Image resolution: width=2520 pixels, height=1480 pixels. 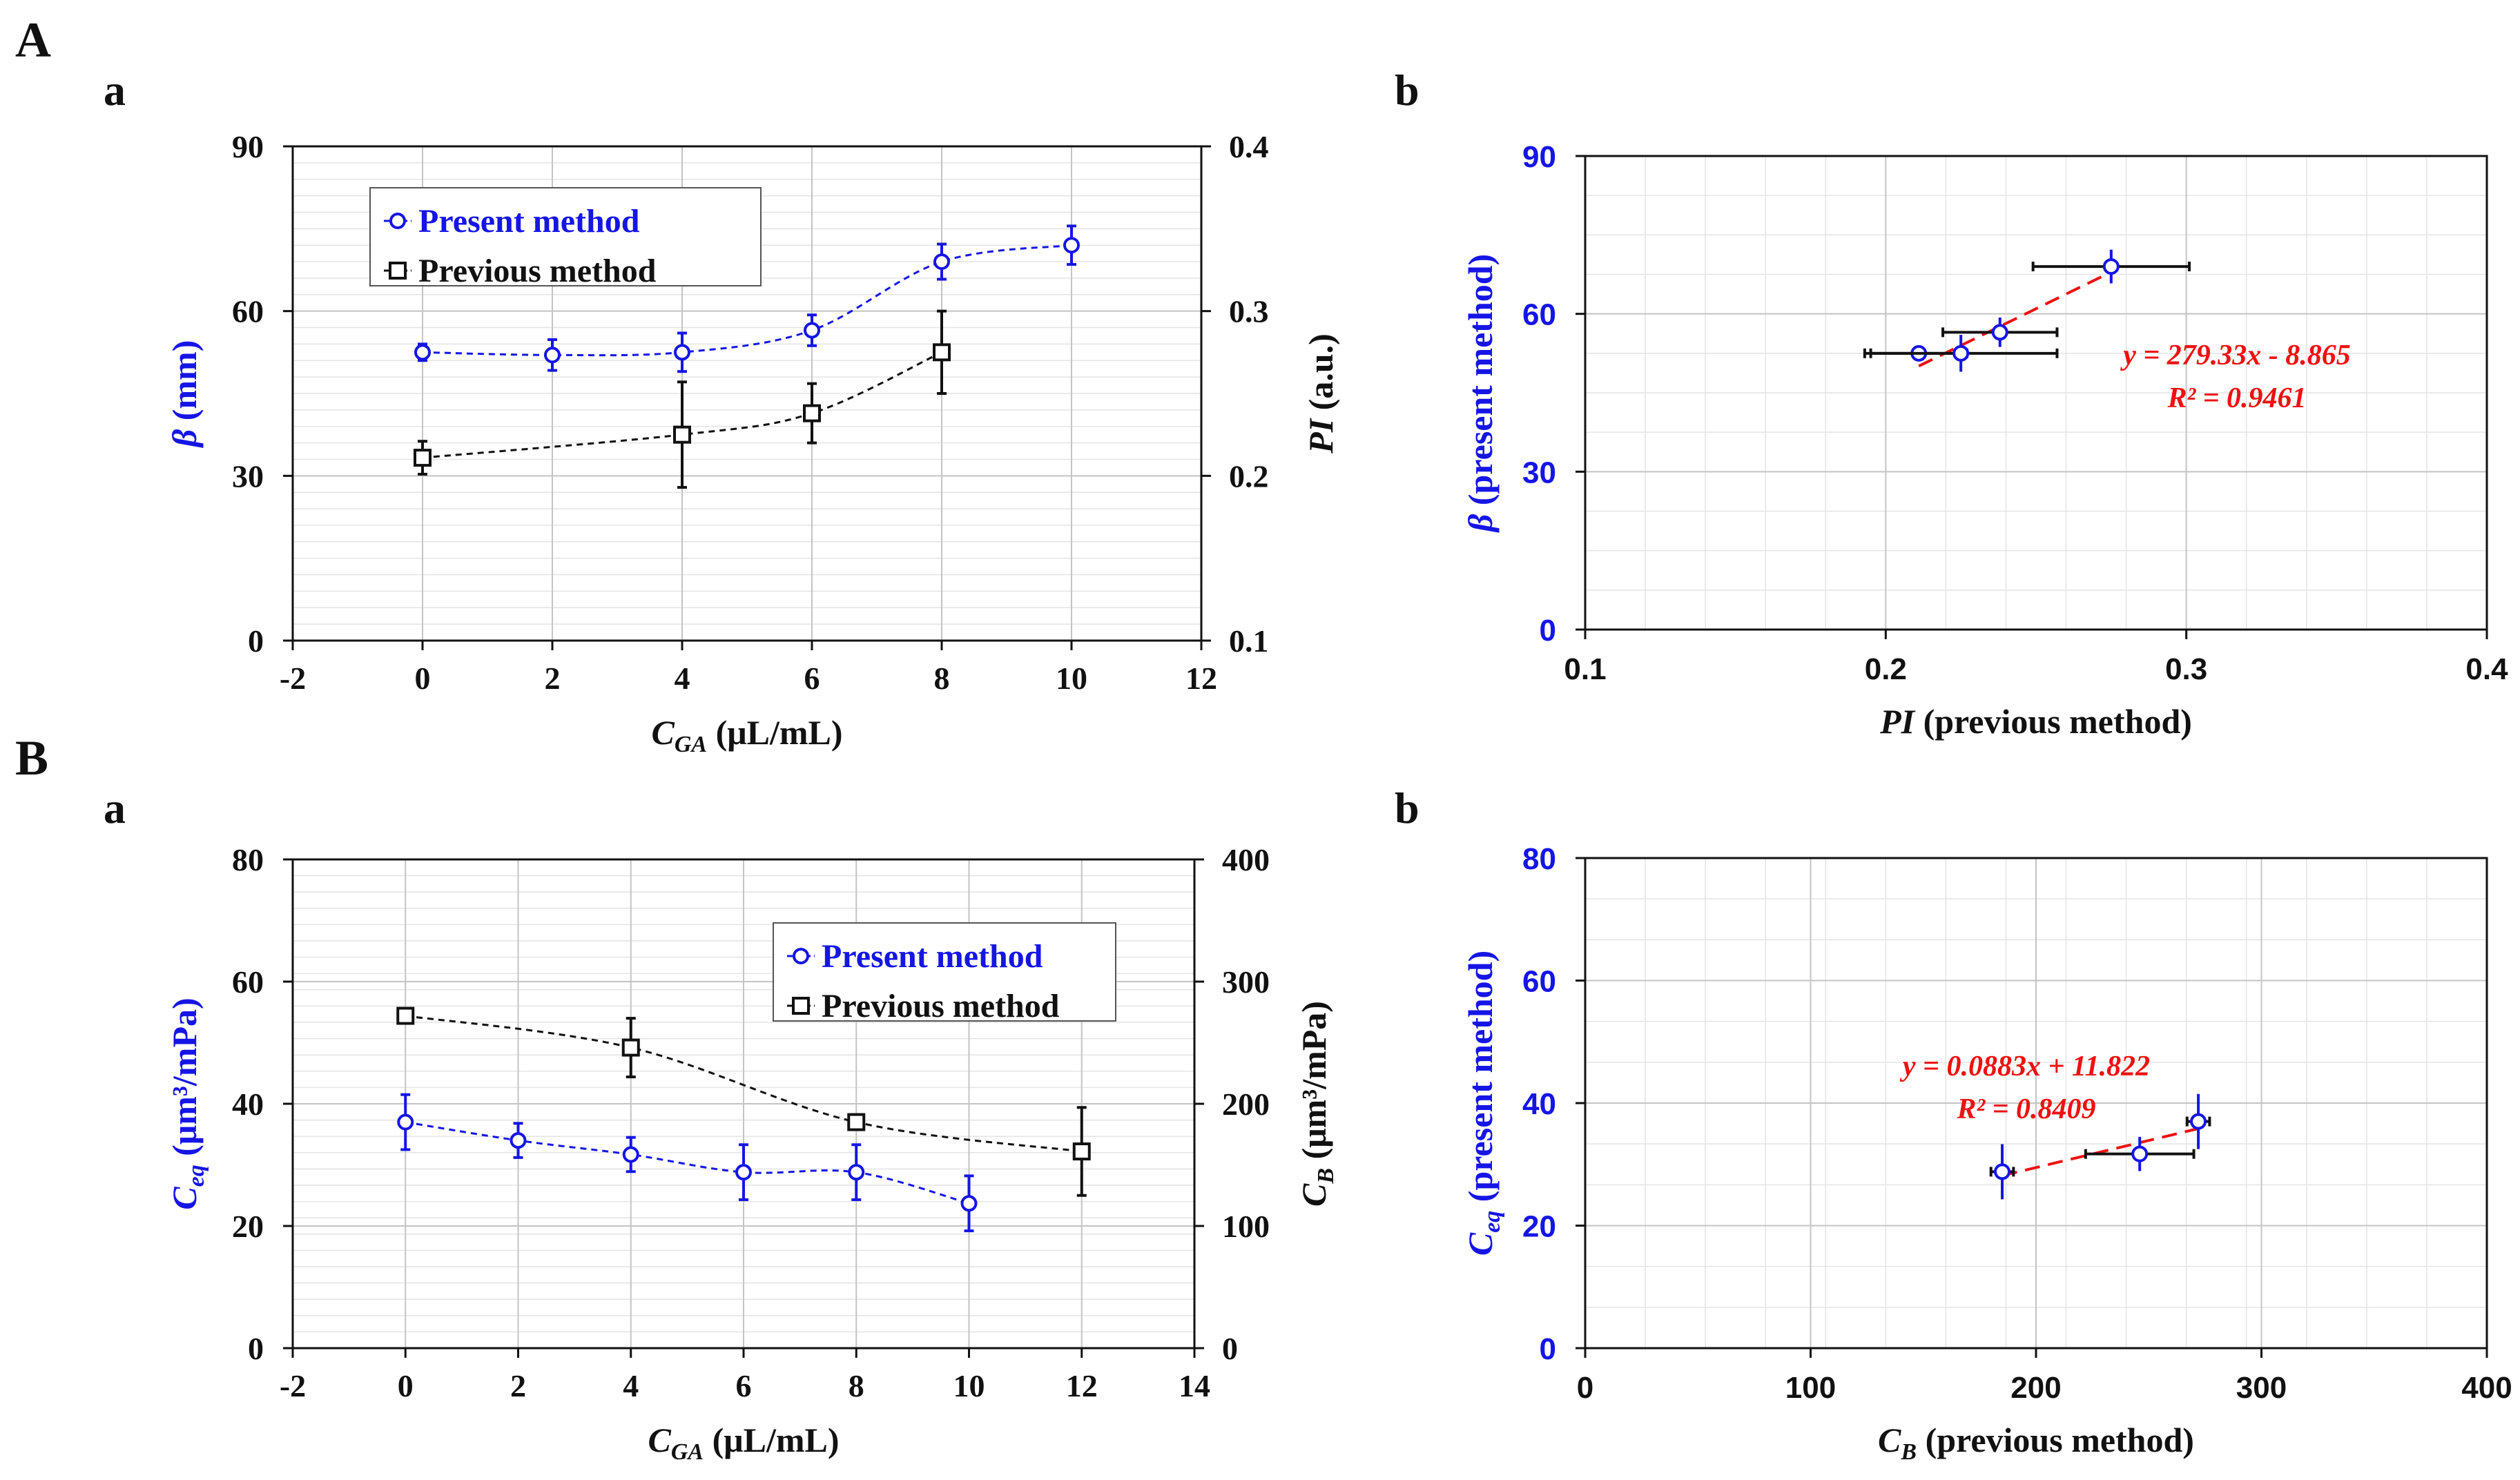 I want to click on y-left-axis-label: β (mm), so click(x=184, y=395).